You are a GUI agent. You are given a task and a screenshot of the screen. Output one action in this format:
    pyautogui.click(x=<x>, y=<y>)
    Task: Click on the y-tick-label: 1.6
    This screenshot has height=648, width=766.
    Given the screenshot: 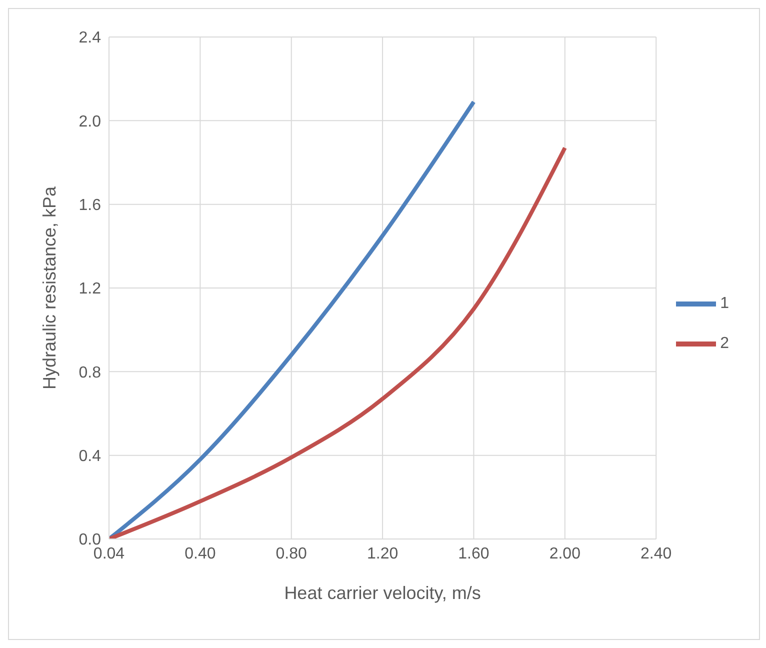 What is the action you would take?
    pyautogui.click(x=90, y=205)
    